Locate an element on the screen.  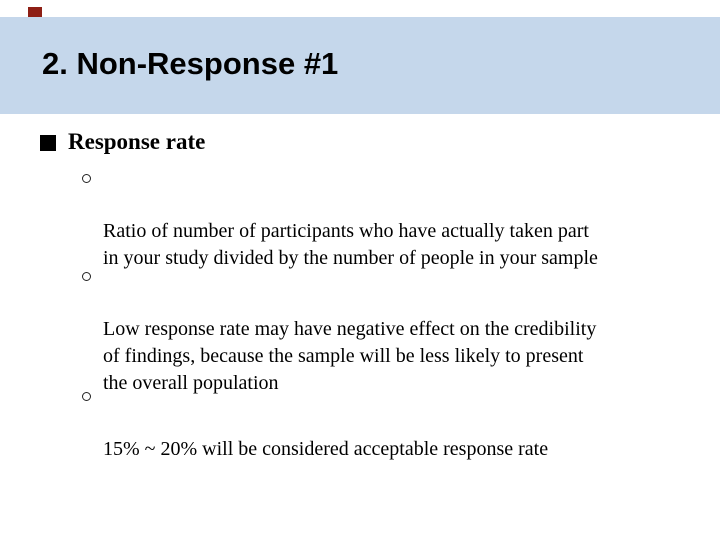
bullet-heading-response-rate: Response rate is located at coordinates (137, 141).